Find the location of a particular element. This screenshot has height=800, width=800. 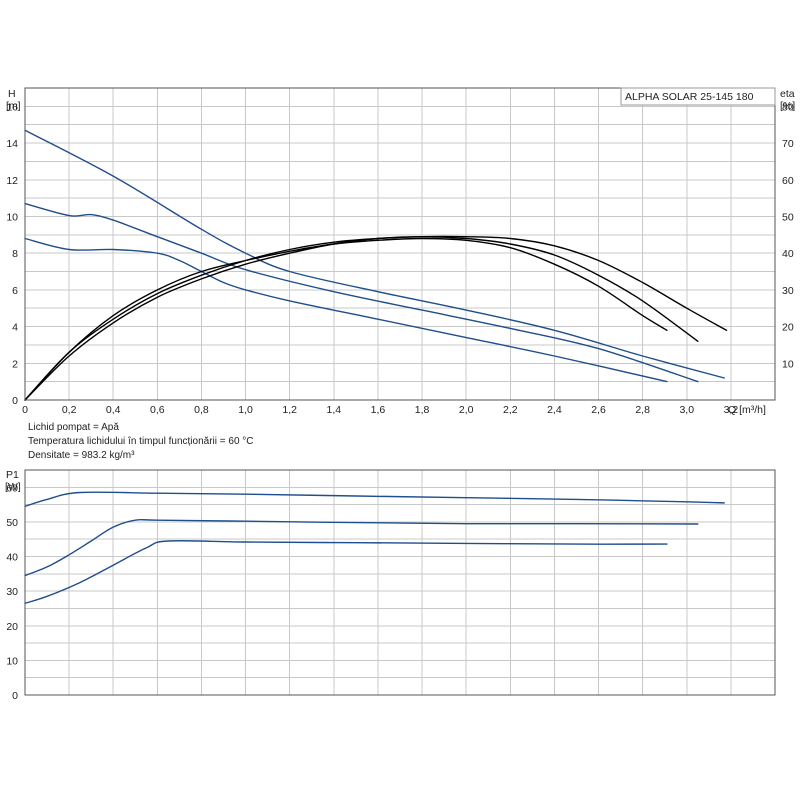

h-tick-label: 4 is located at coordinates (15, 328).